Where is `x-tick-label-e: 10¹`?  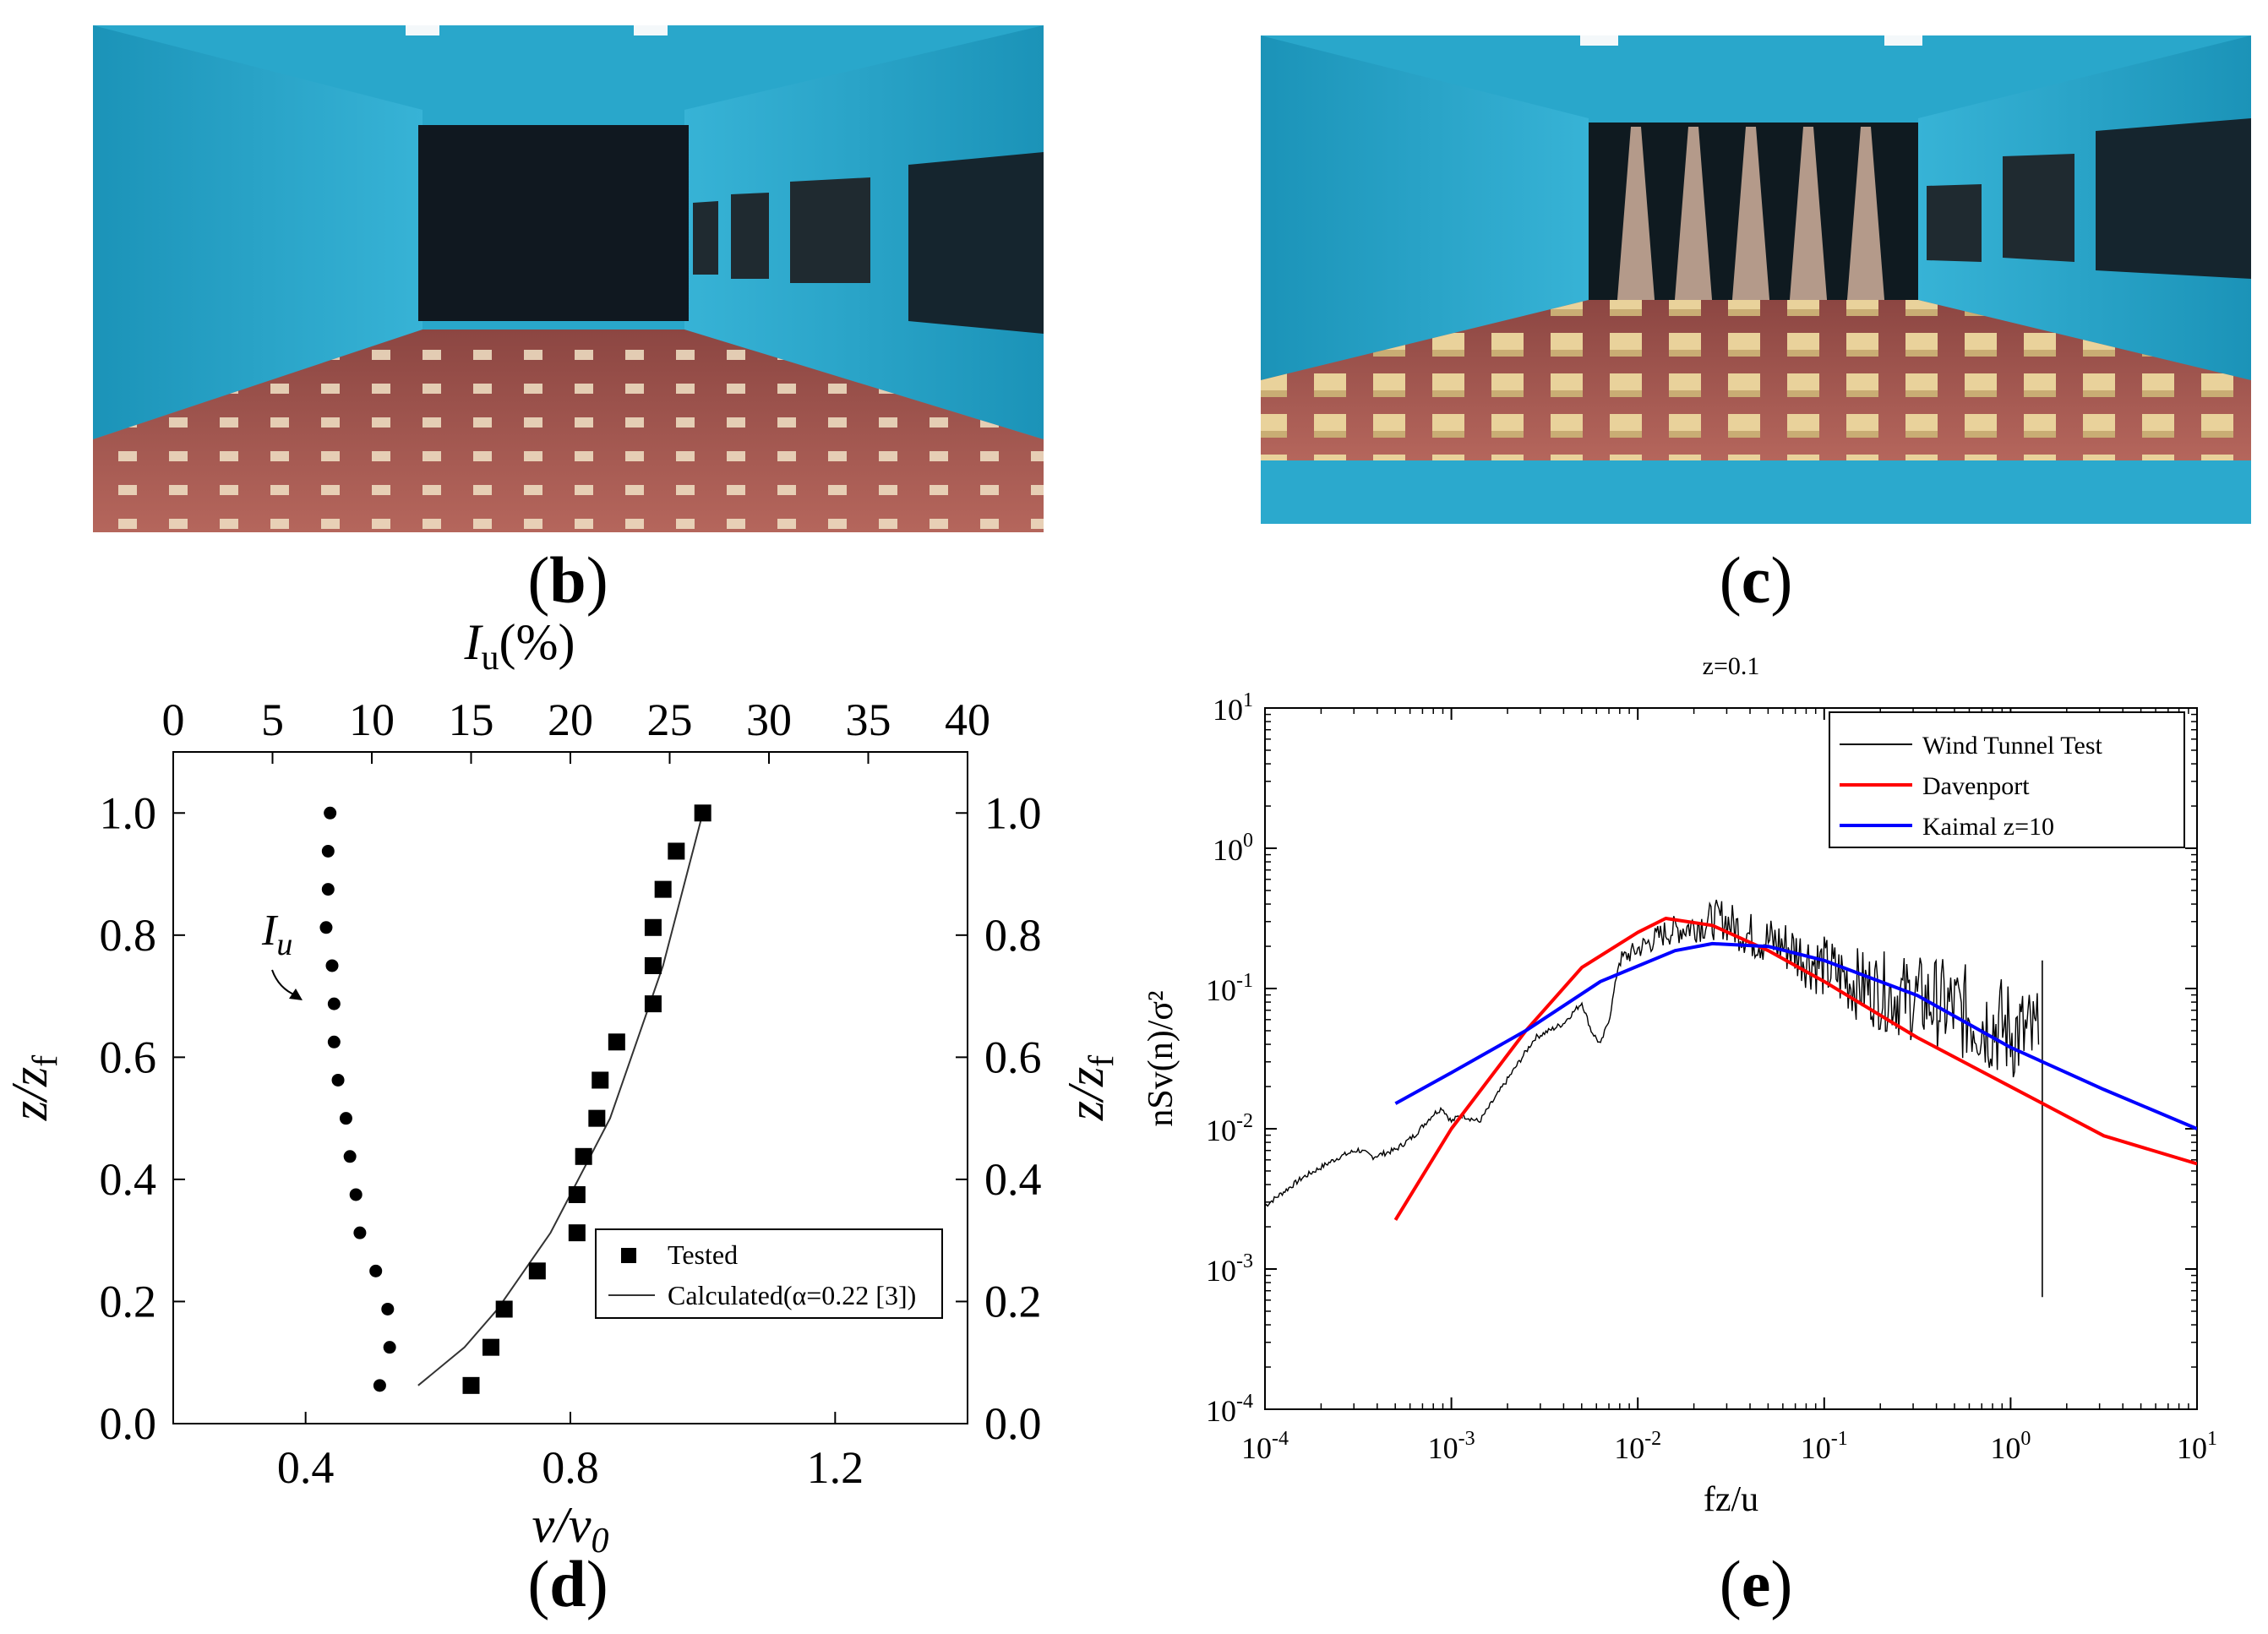 x-tick-label-e: 10¹ is located at coordinates (2197, 1446).